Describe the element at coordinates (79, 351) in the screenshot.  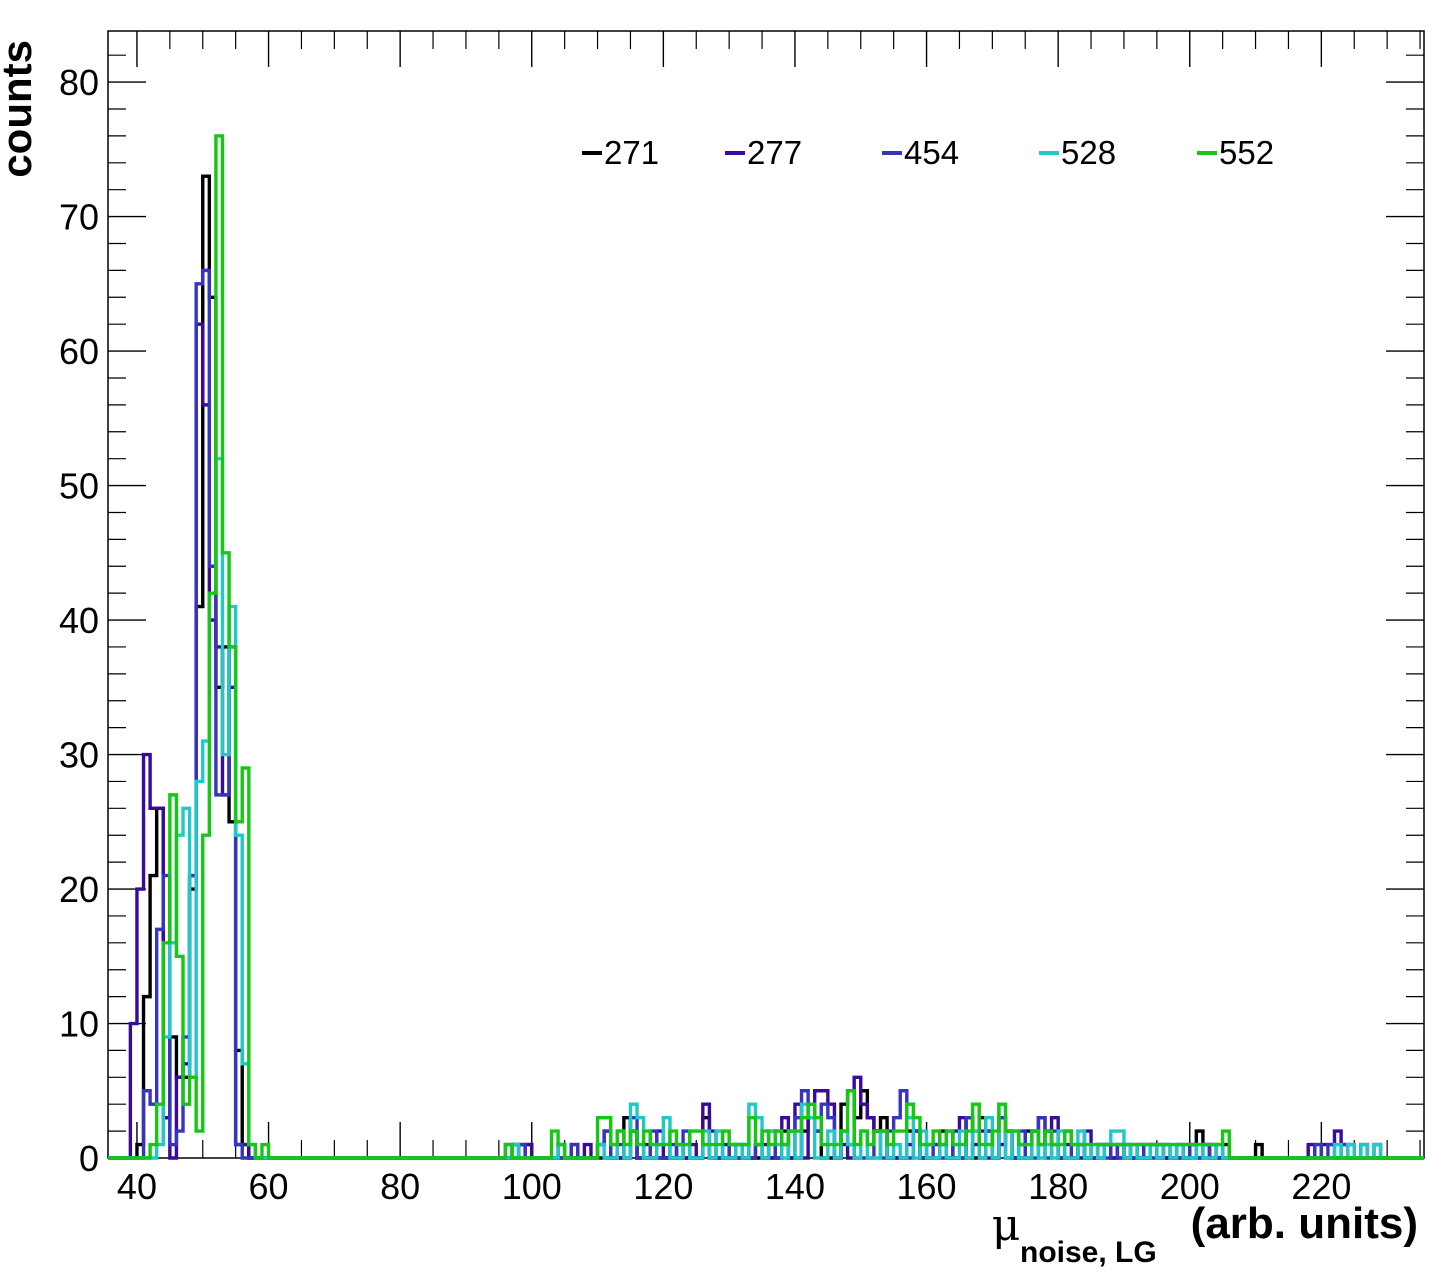
I see `y-tick-label: 60` at that location.